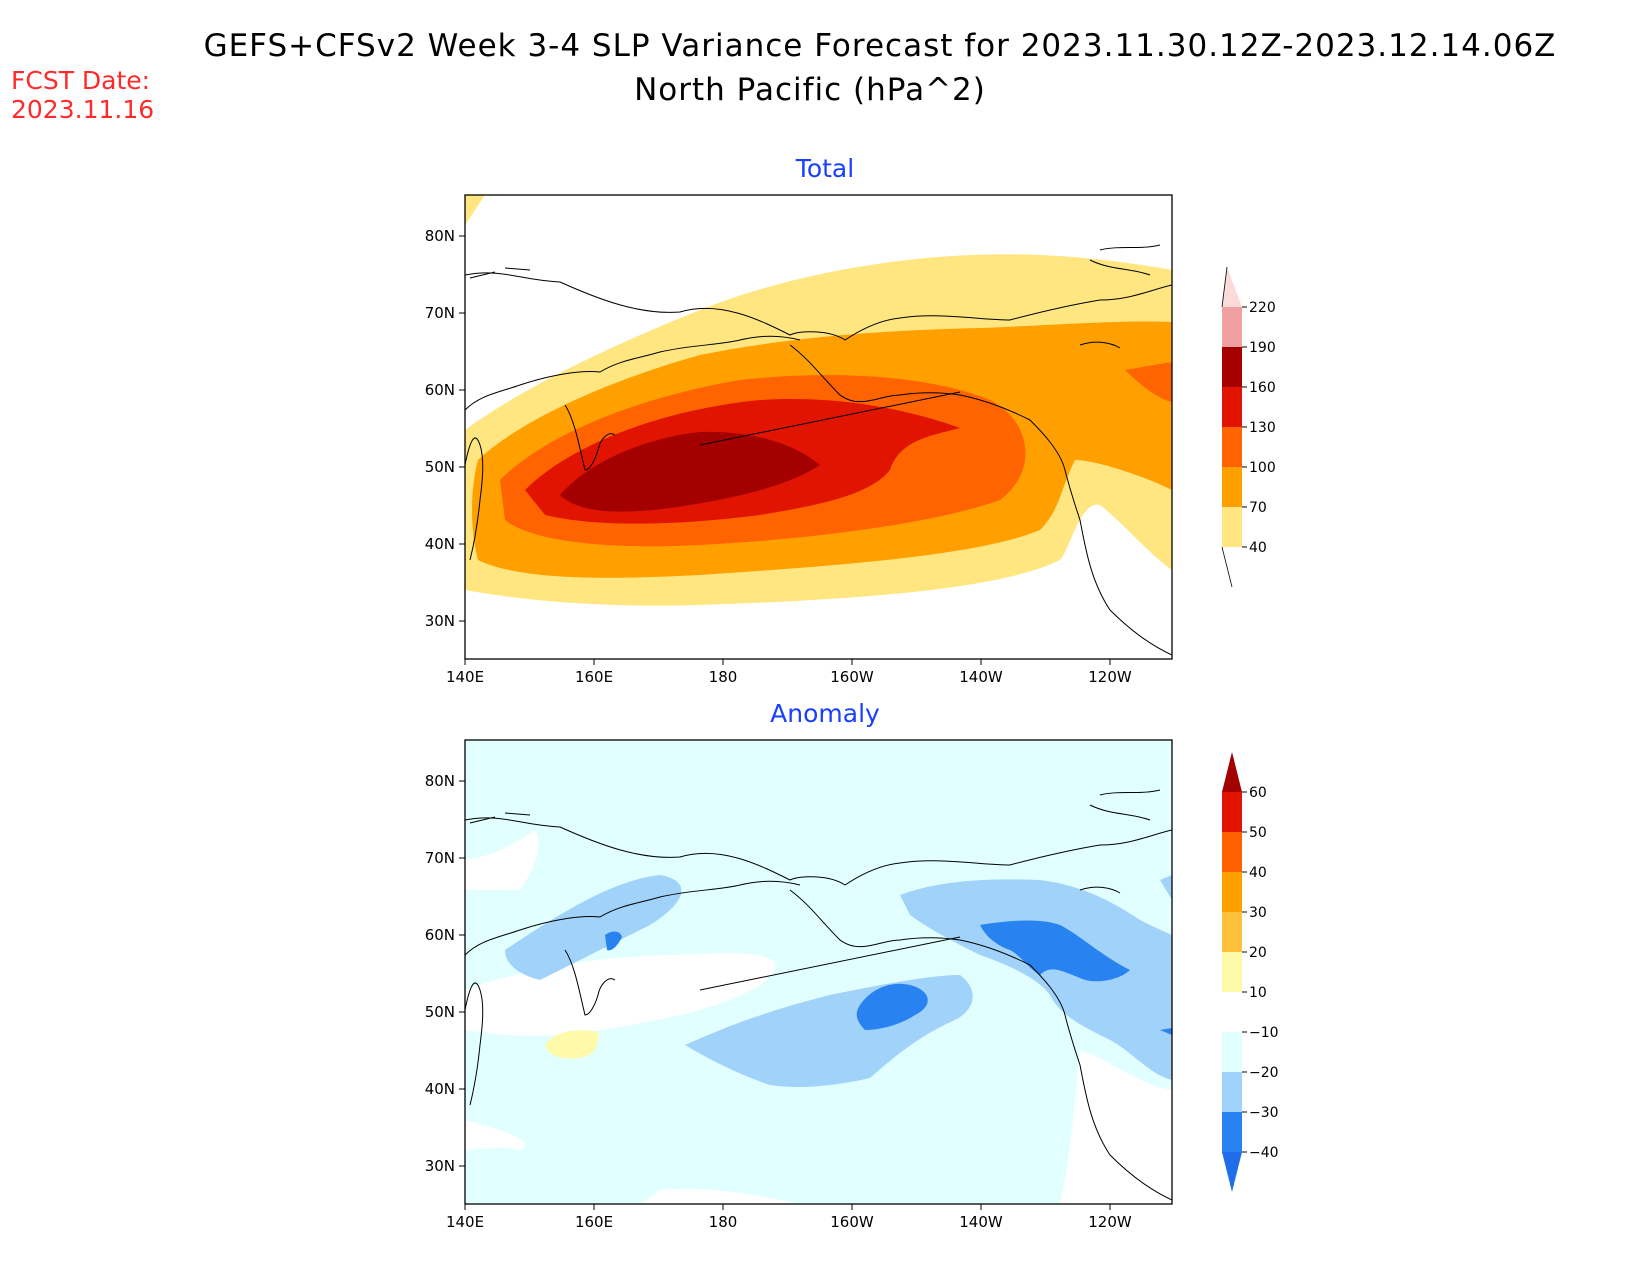  Describe the element at coordinates (1262, 428) in the screenshot. I see `colorbar-label: 130` at that location.